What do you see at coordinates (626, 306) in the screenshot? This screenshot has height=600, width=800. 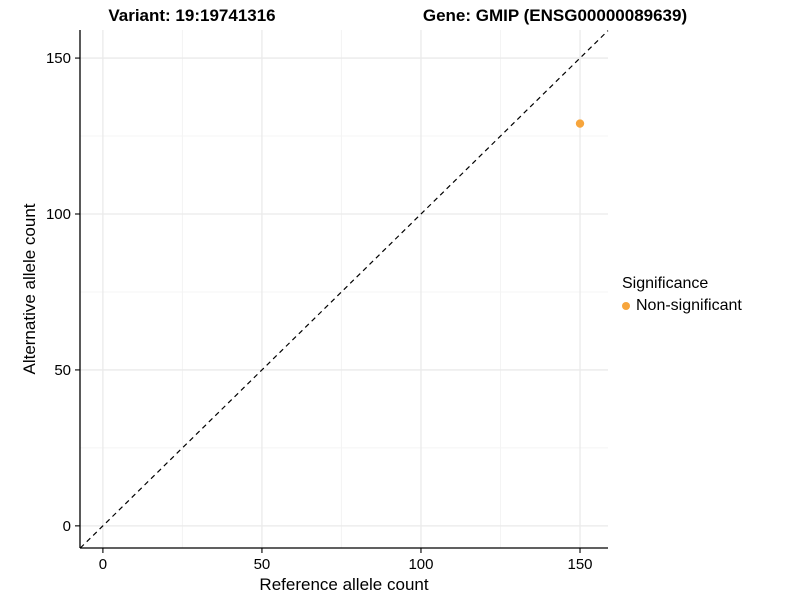 I see `legend-point-icon` at bounding box center [626, 306].